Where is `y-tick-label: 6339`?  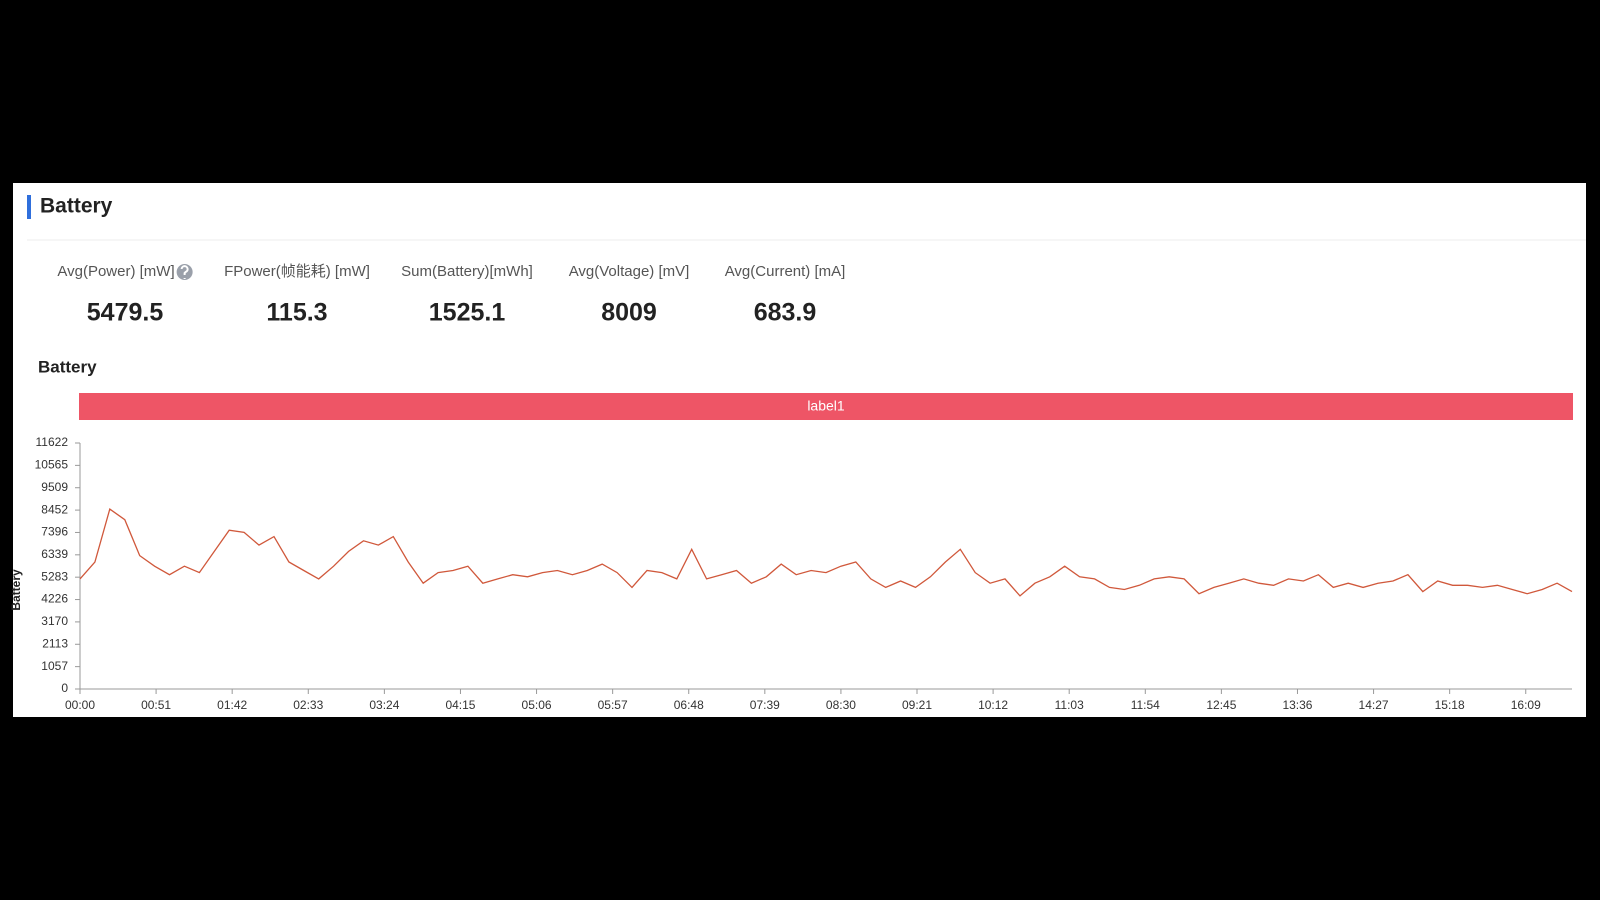 y-tick-label: 6339 is located at coordinates (54, 554).